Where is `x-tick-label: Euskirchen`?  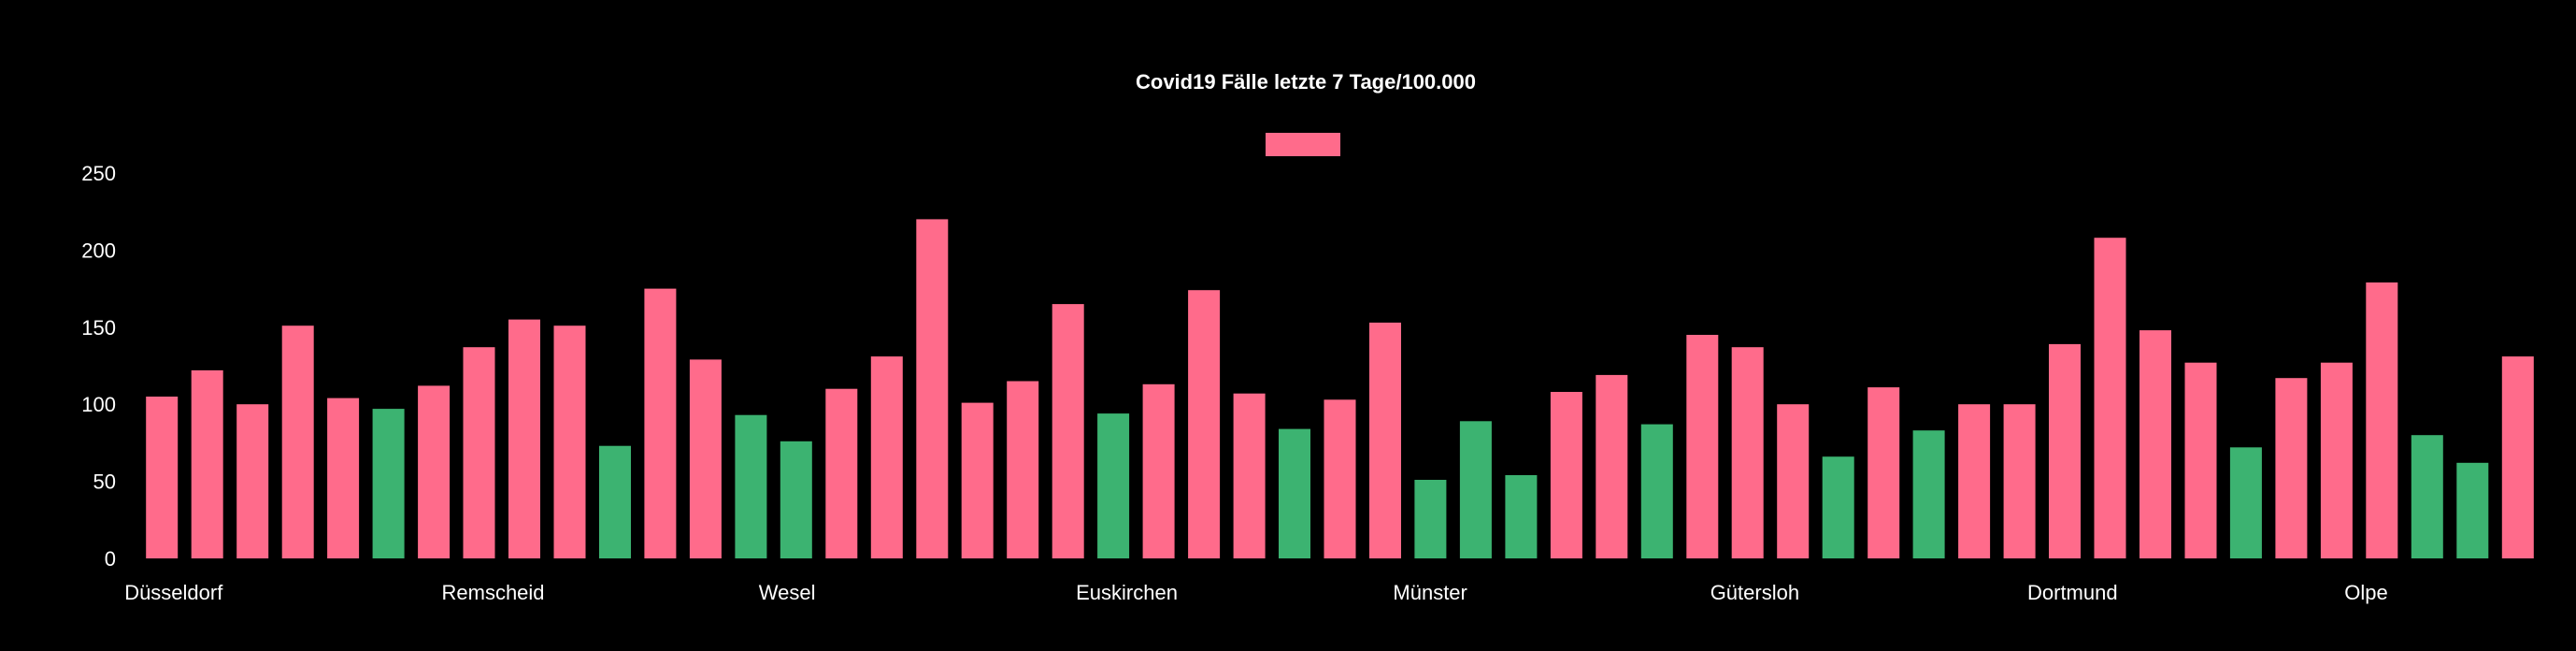 x-tick-label: Euskirchen is located at coordinates (1127, 592).